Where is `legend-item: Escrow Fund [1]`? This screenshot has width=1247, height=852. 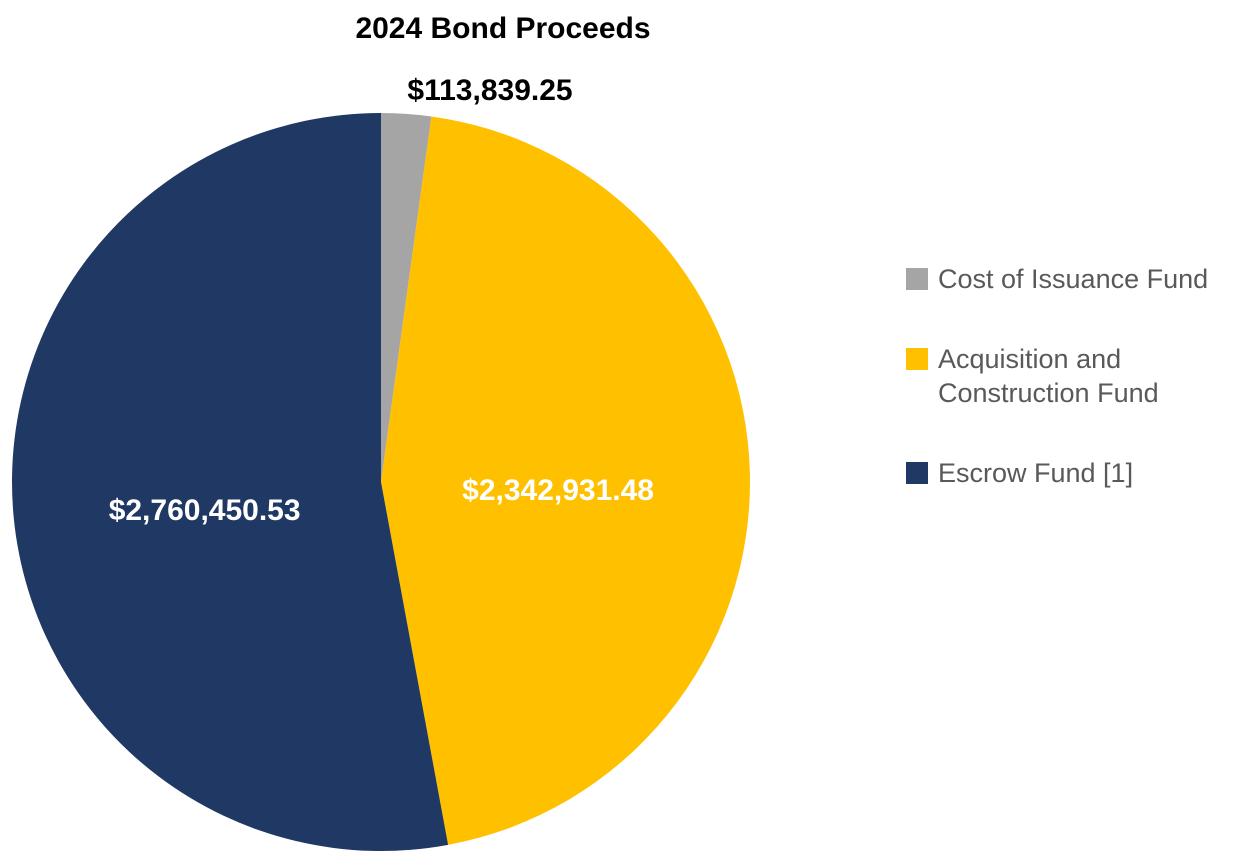 legend-item: Escrow Fund [1] is located at coordinates (1074, 473).